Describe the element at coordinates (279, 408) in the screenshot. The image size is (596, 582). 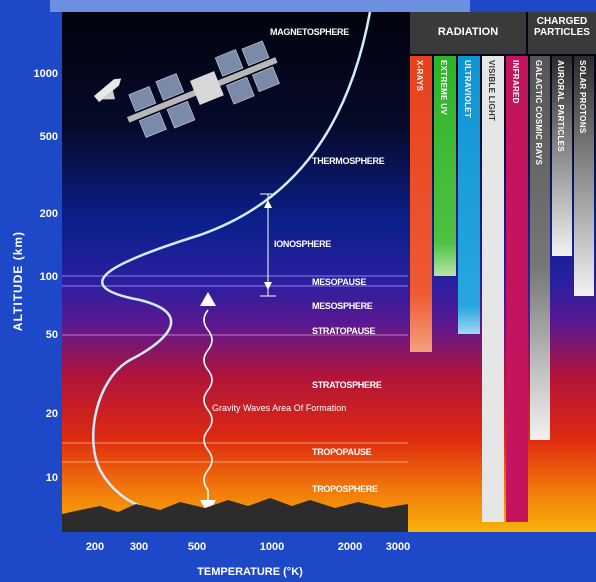
I see `gravity-waves-label: Gravity Waves Area Of Formation` at that location.